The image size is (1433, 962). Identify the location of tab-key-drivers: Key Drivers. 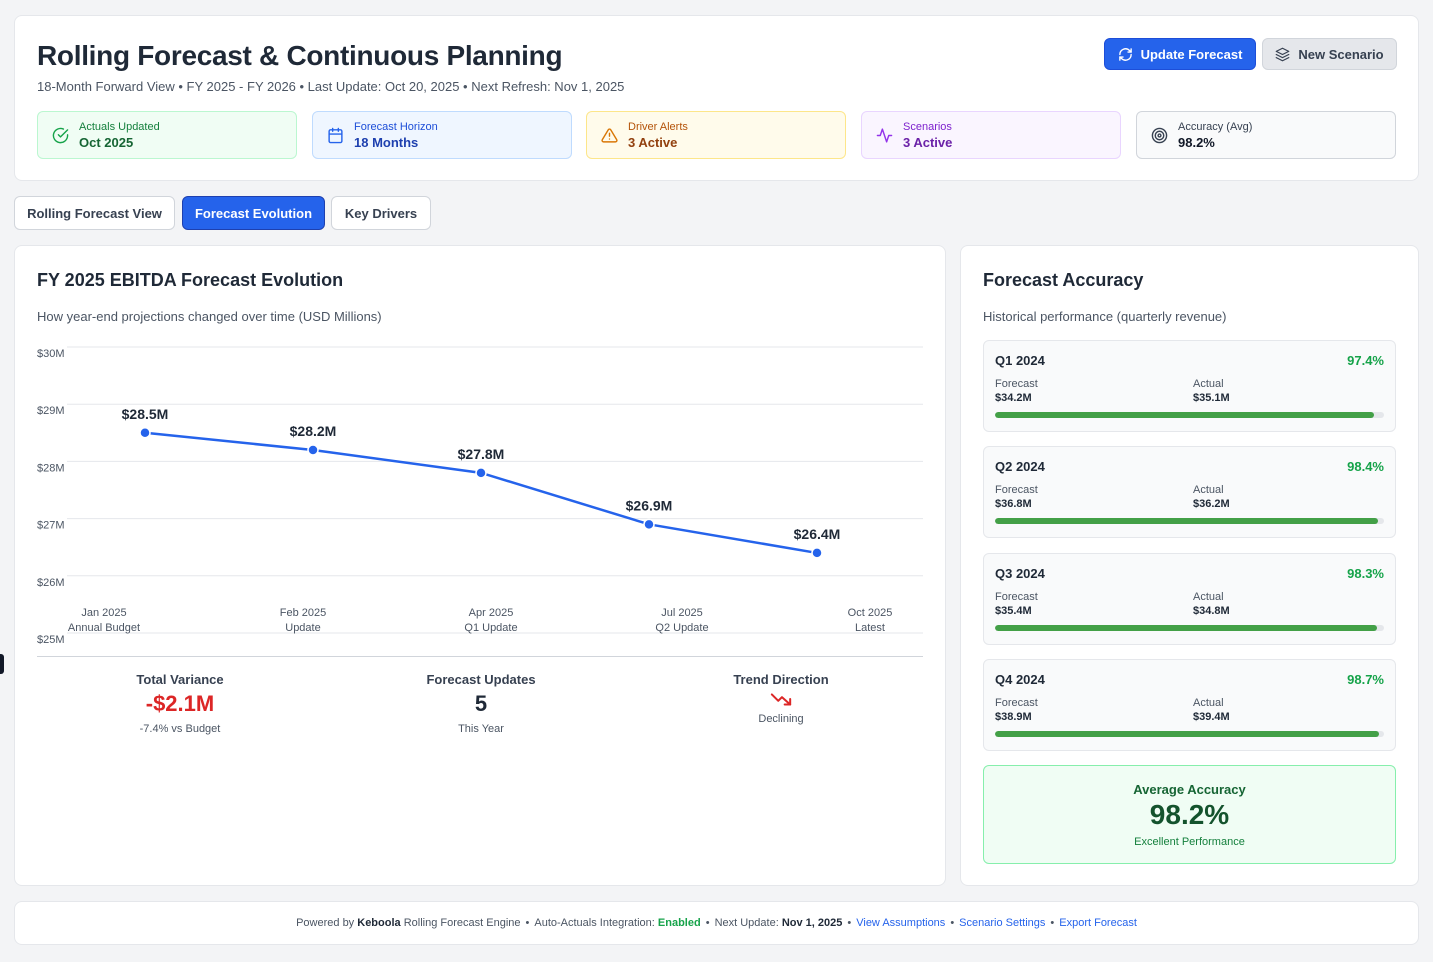
(381, 213).